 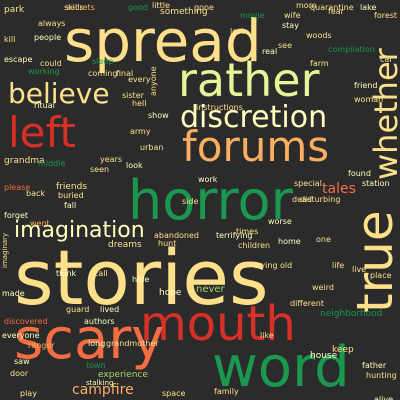 I want to click on word-home: home, so click(x=289, y=241).